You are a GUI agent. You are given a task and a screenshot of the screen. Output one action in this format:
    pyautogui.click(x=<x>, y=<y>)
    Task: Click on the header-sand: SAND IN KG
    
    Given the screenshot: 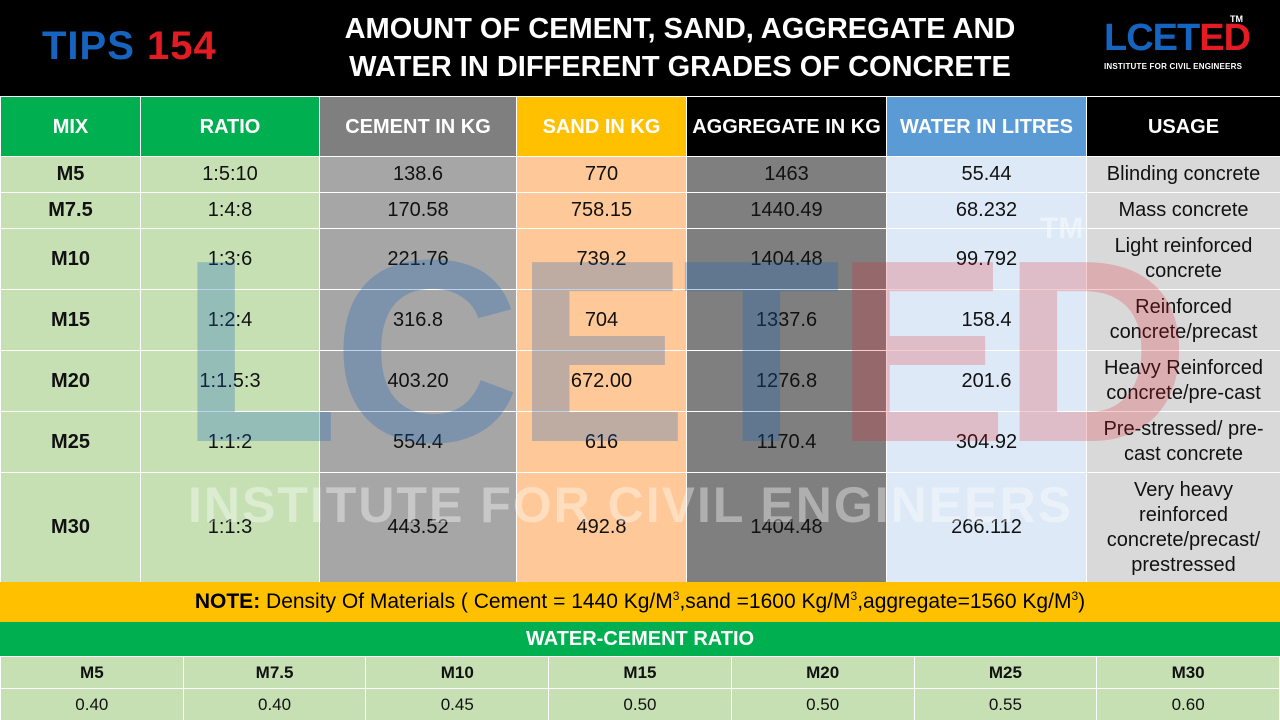 What is the action you would take?
    pyautogui.click(x=601, y=126)
    